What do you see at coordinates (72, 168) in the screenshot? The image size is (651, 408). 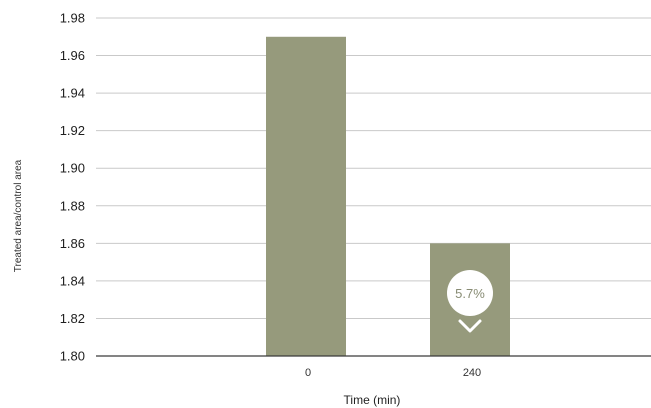 I see `y-tick-label: 1.90` at bounding box center [72, 168].